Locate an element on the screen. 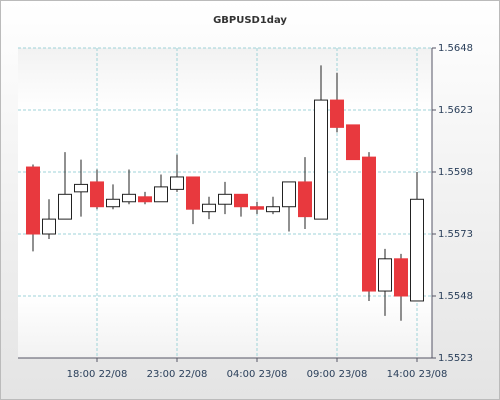 The height and width of the screenshot is (400, 500). x-tick-label: 14:00 23/08 is located at coordinates (417, 374).